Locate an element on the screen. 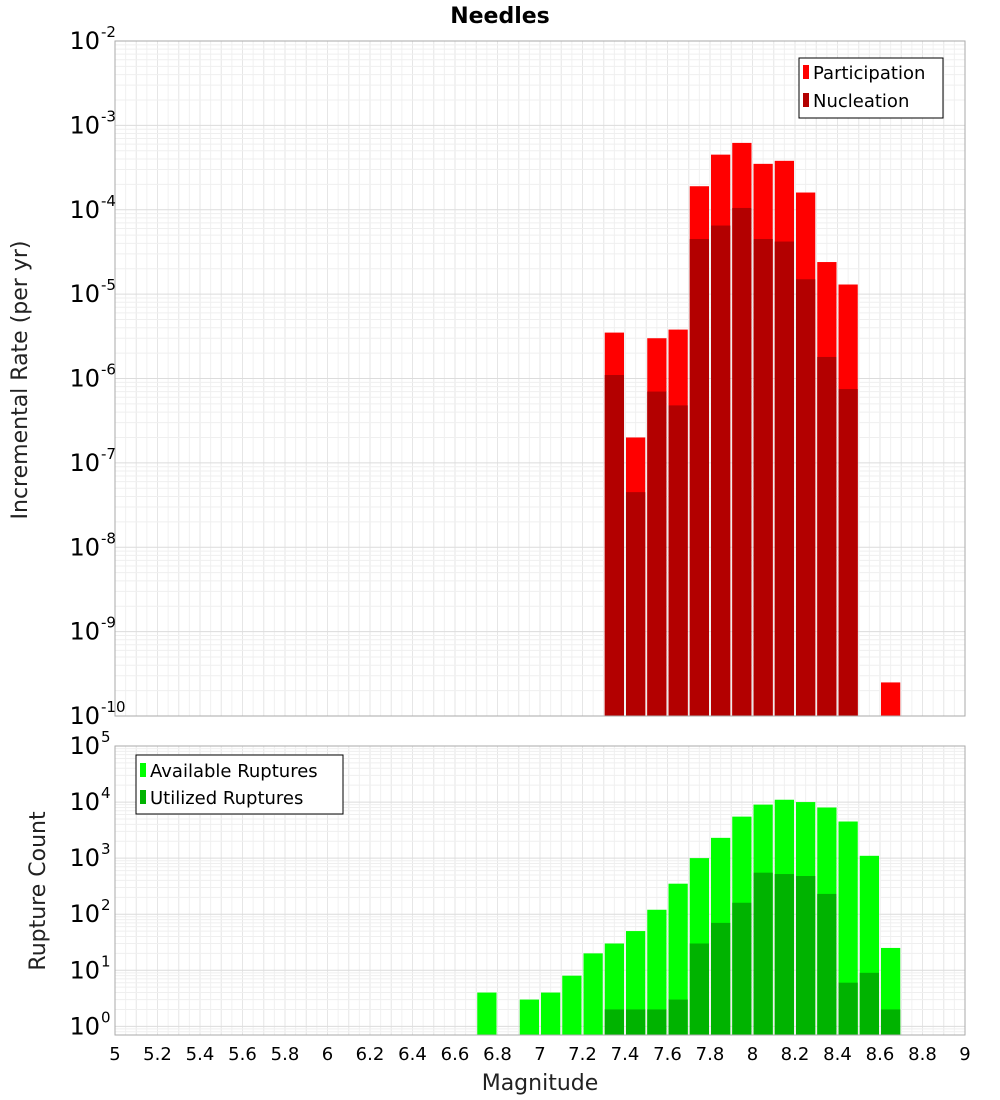 The height and width of the screenshot is (1100, 1000). tick-exponent: 1 is located at coordinates (106, 961).